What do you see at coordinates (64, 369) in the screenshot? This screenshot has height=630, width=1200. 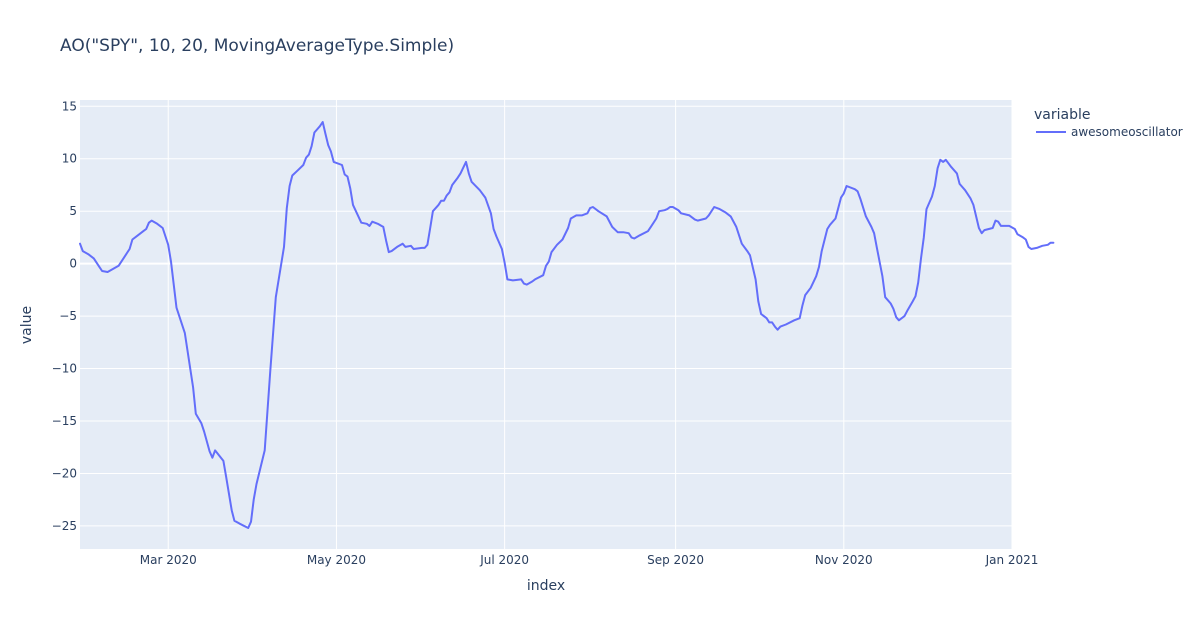 I see `y-tick-label: −10` at bounding box center [64, 369].